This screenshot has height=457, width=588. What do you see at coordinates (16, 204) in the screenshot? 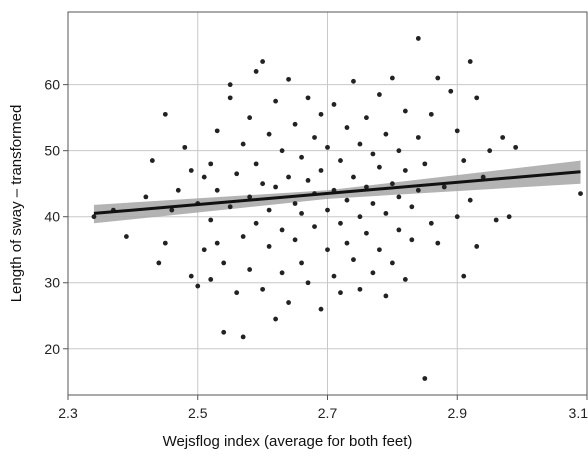
I see `y-axis-label: Length of sway – transformed` at bounding box center [16, 204].